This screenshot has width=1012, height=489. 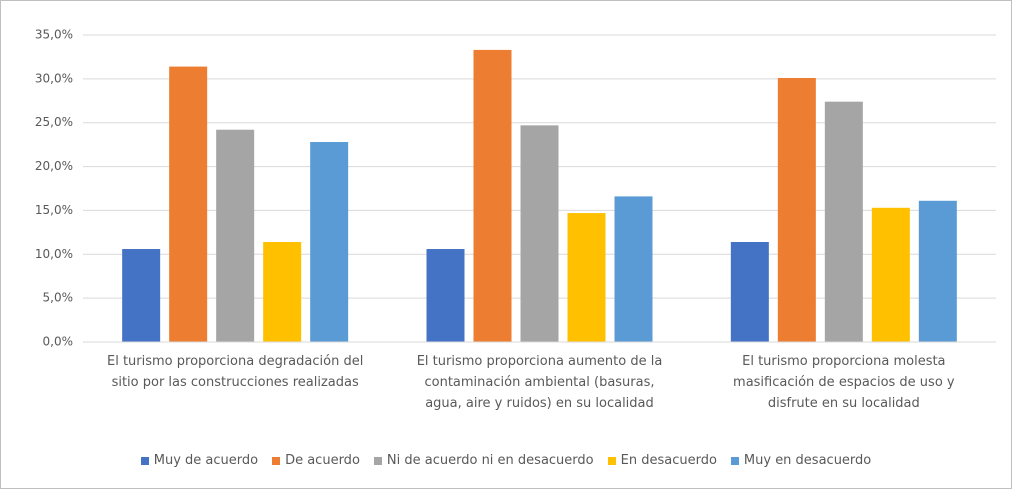 I want to click on legend-item: En desacuerdo, so click(x=662, y=460).